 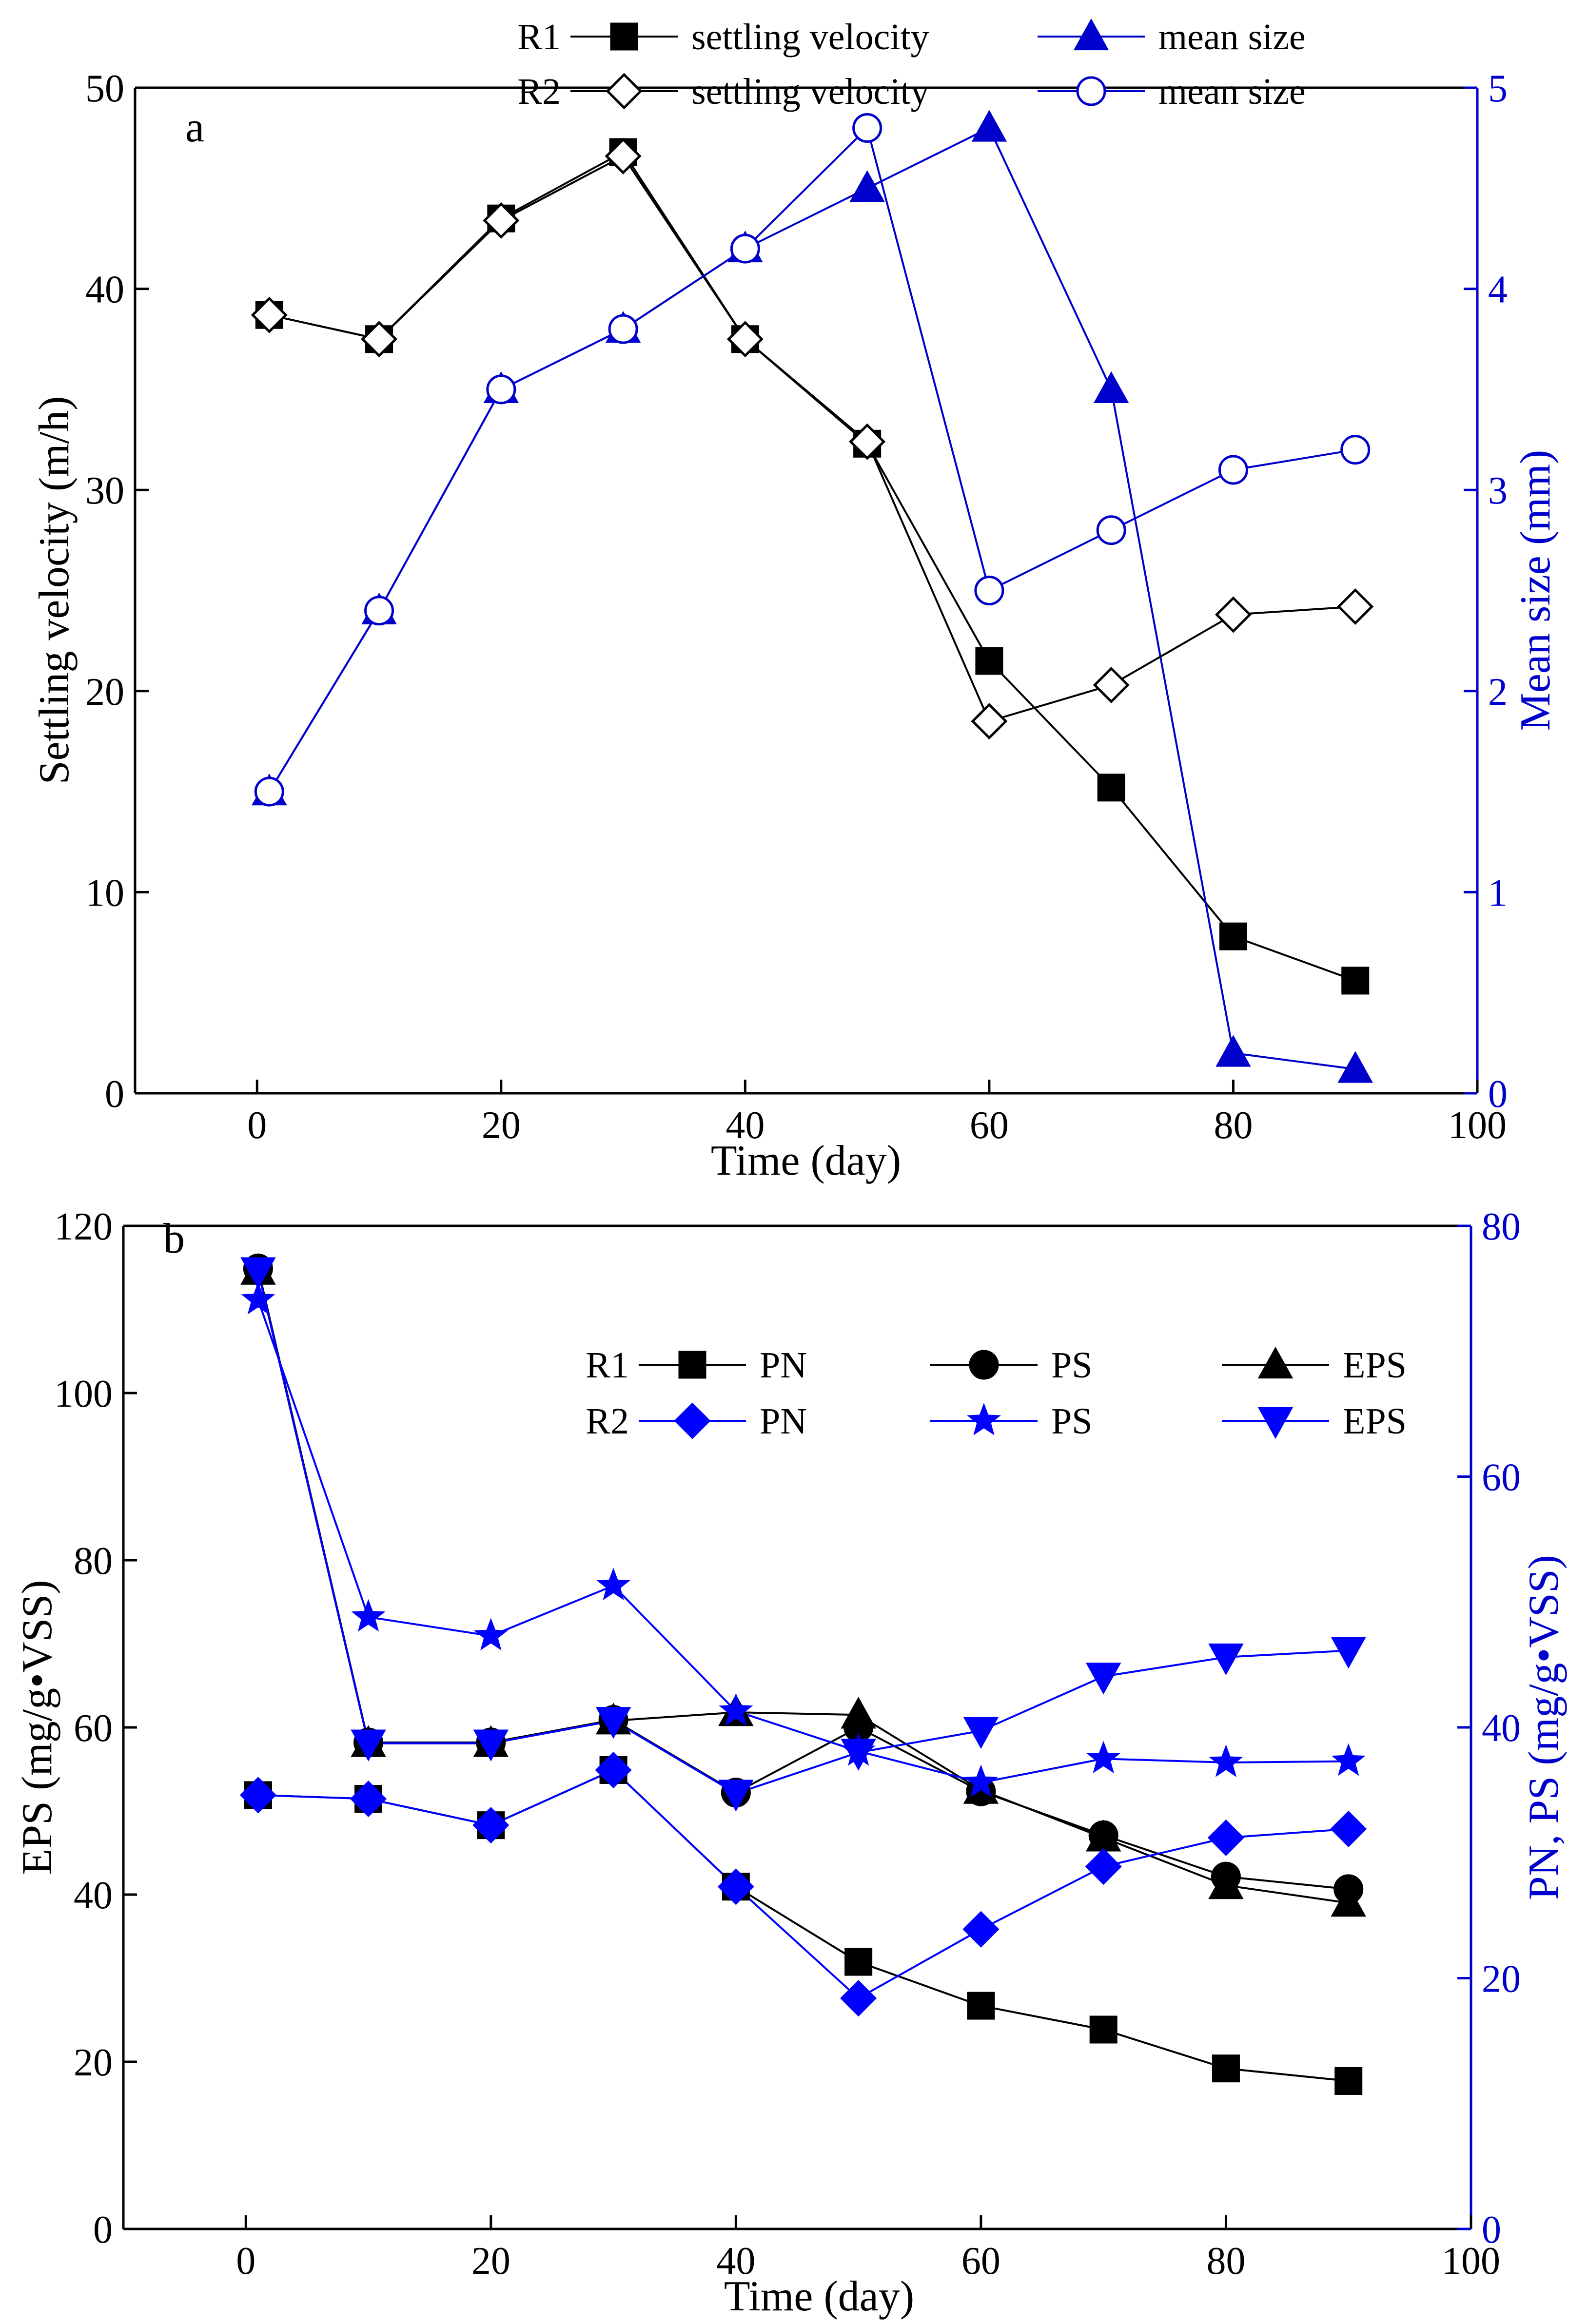 What do you see at coordinates (1226, 1883) in the screenshot?
I see `b-series-2-point` at bounding box center [1226, 1883].